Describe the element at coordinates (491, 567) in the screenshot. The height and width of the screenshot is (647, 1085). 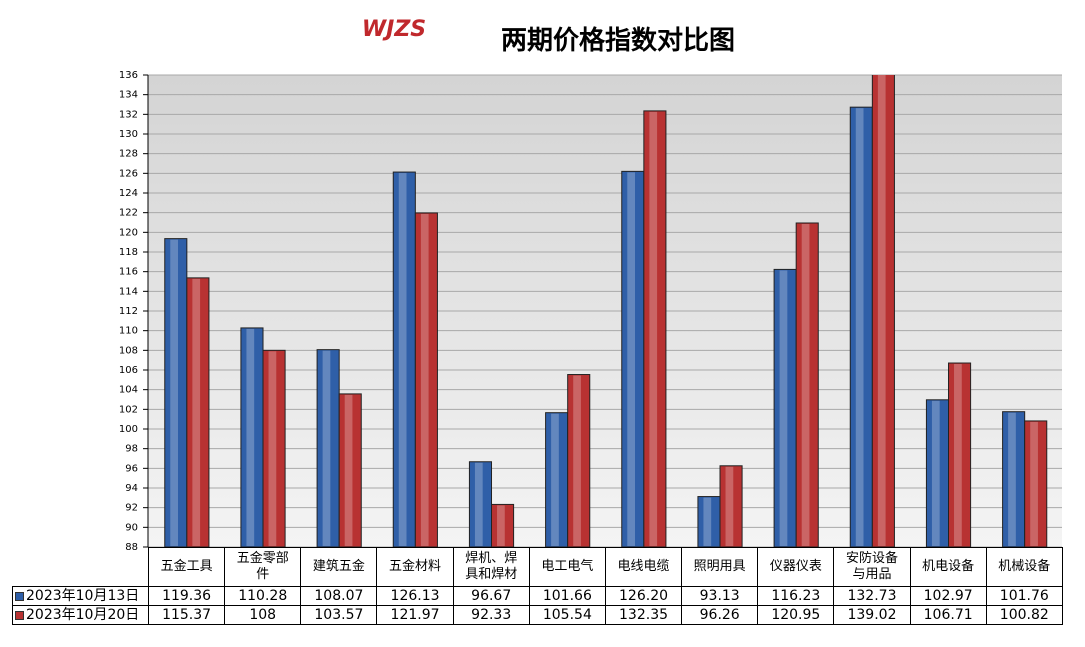
I see `x-tick-label: 焊机、焊具和焊材` at that location.